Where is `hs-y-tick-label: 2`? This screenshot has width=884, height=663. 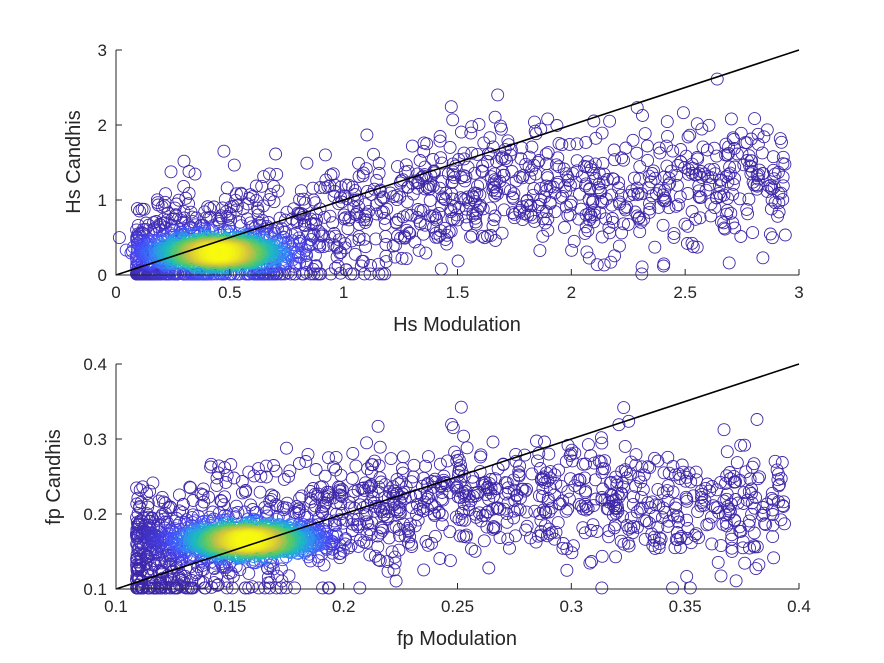 hs-y-tick-label: 2 is located at coordinates (102, 125).